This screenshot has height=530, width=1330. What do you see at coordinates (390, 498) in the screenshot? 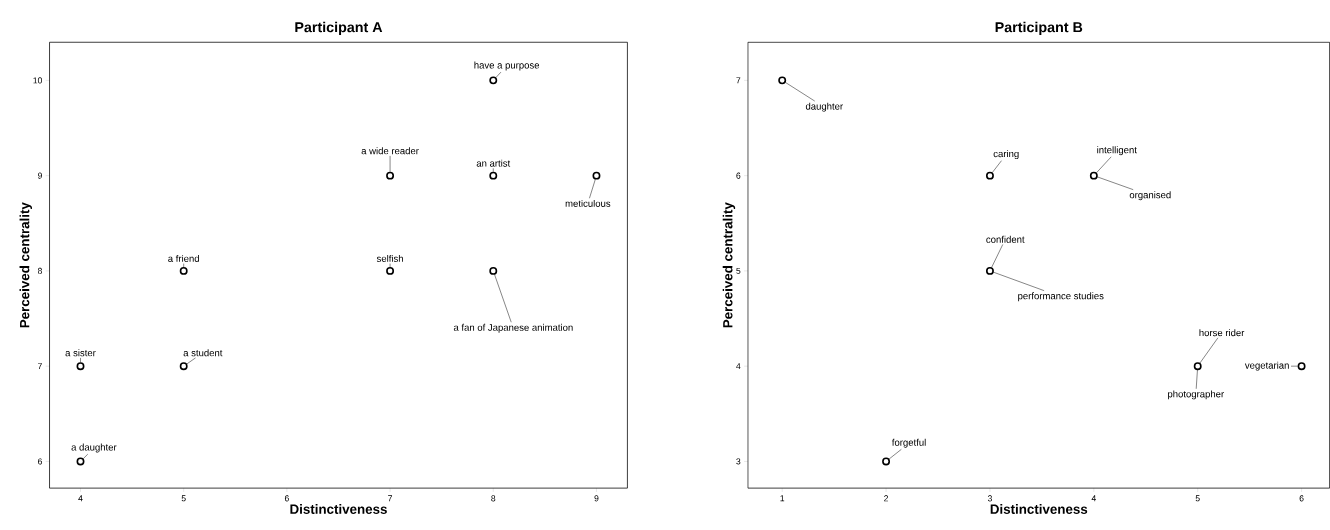
I see `x-tick-label: 7` at bounding box center [390, 498].